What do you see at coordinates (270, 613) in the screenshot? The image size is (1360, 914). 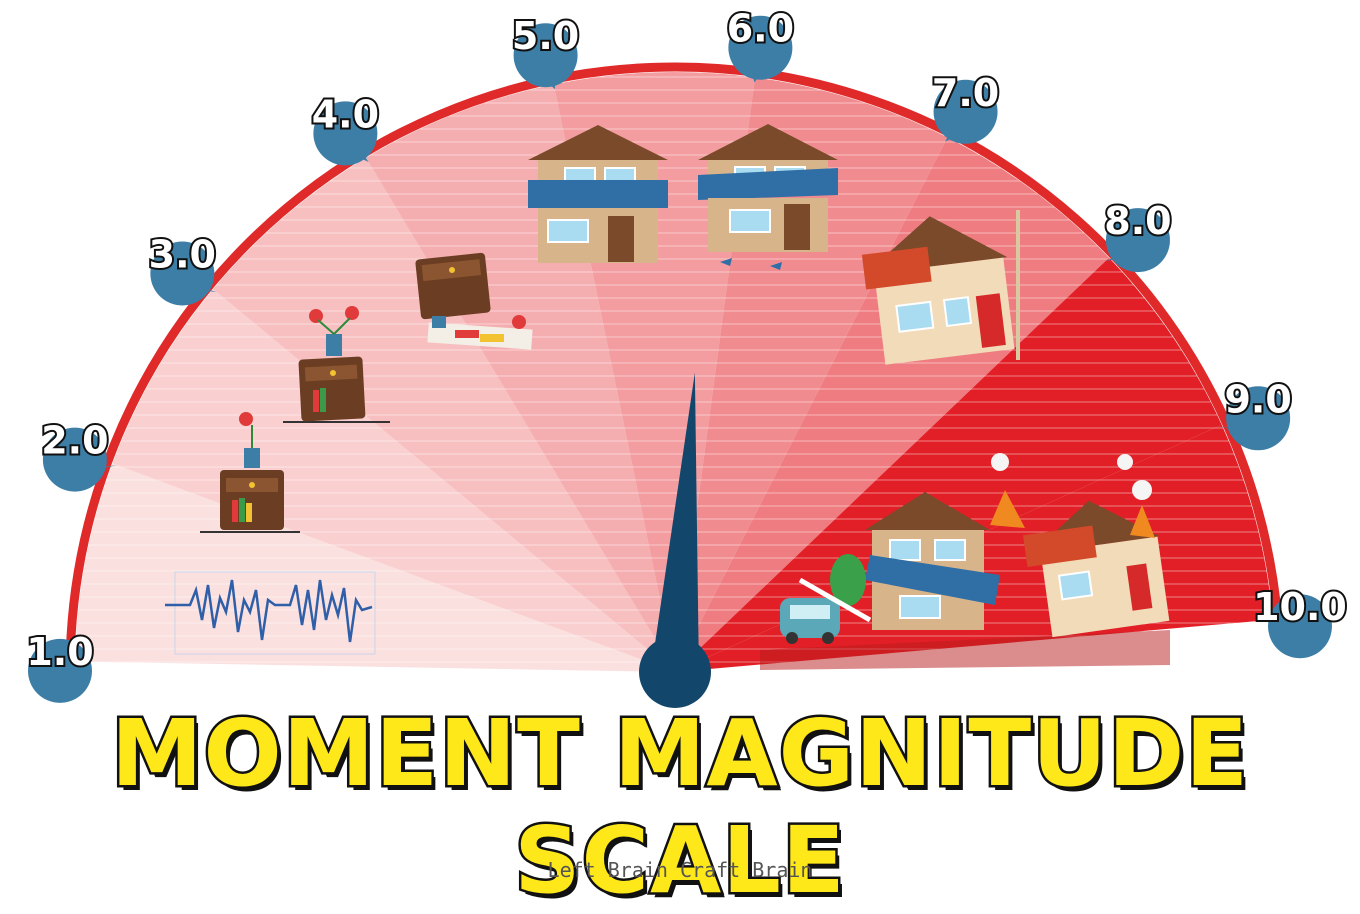 I see `seismograph-icon` at bounding box center [270, 613].